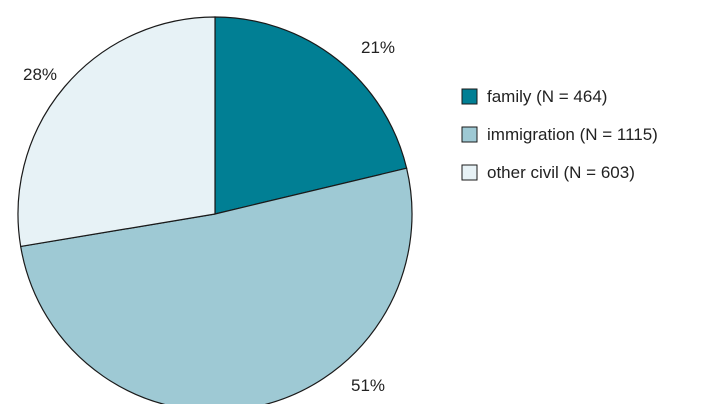 The height and width of the screenshot is (404, 710). What do you see at coordinates (469, 96) in the screenshot?
I see `legend-swatch-family` at bounding box center [469, 96].